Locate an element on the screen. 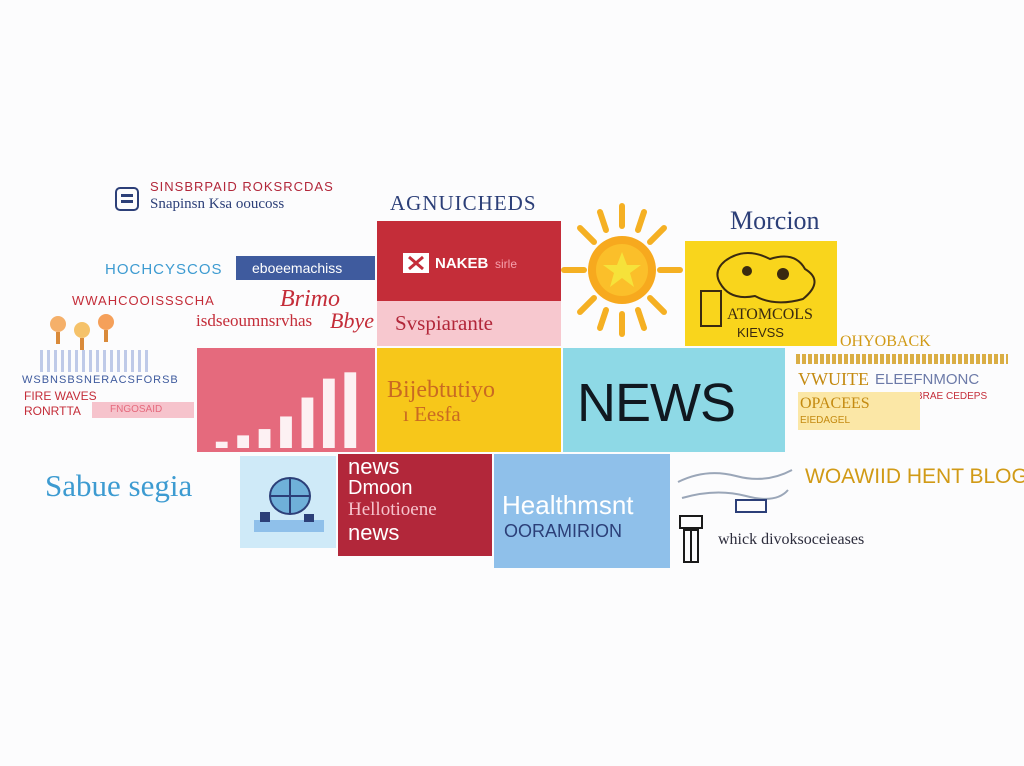 The height and width of the screenshot is (766, 1024). top-left-line-1: SINSBRPAID ROKSRCDAS is located at coordinates (242, 186).